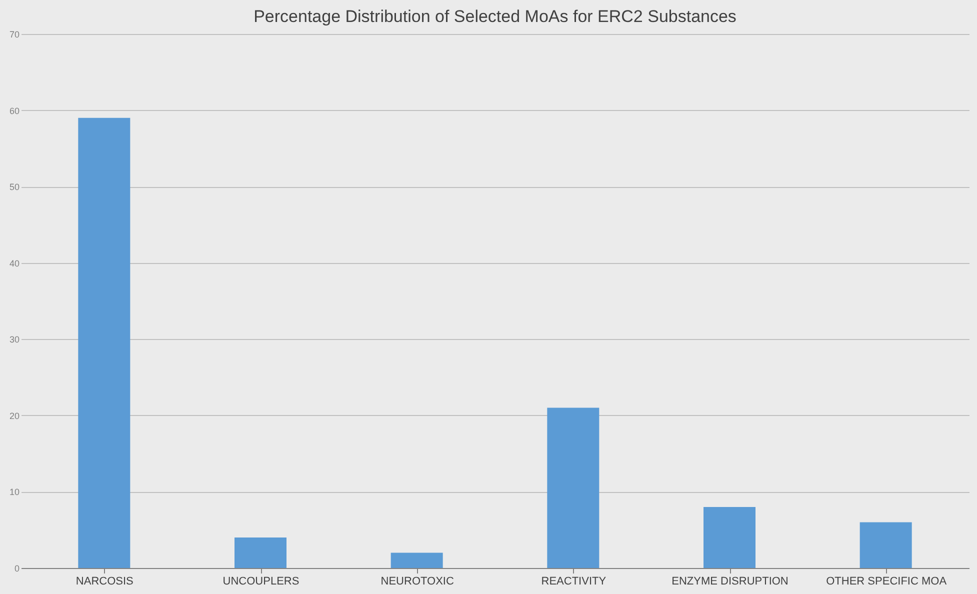 The image size is (977, 594). I want to click on x-tick-label: UNCOUPLERS, so click(261, 582).